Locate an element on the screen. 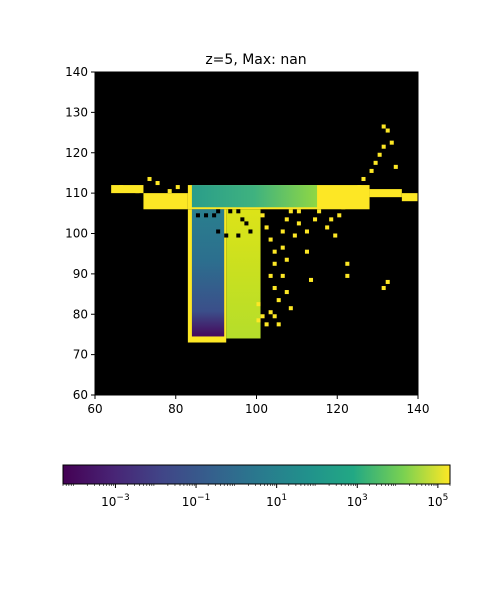  region-right-stem is located at coordinates (243, 274).